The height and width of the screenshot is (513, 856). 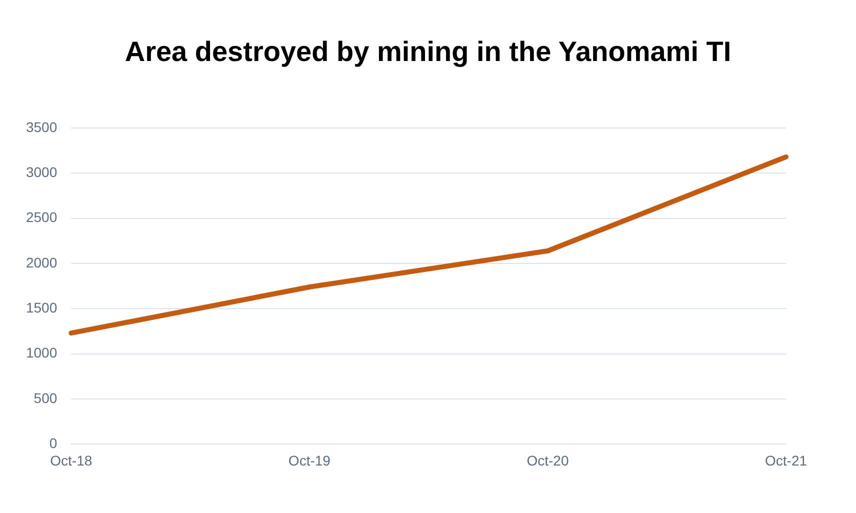 What do you see at coordinates (42, 172) in the screenshot?
I see `y-tick-label: 3000` at bounding box center [42, 172].